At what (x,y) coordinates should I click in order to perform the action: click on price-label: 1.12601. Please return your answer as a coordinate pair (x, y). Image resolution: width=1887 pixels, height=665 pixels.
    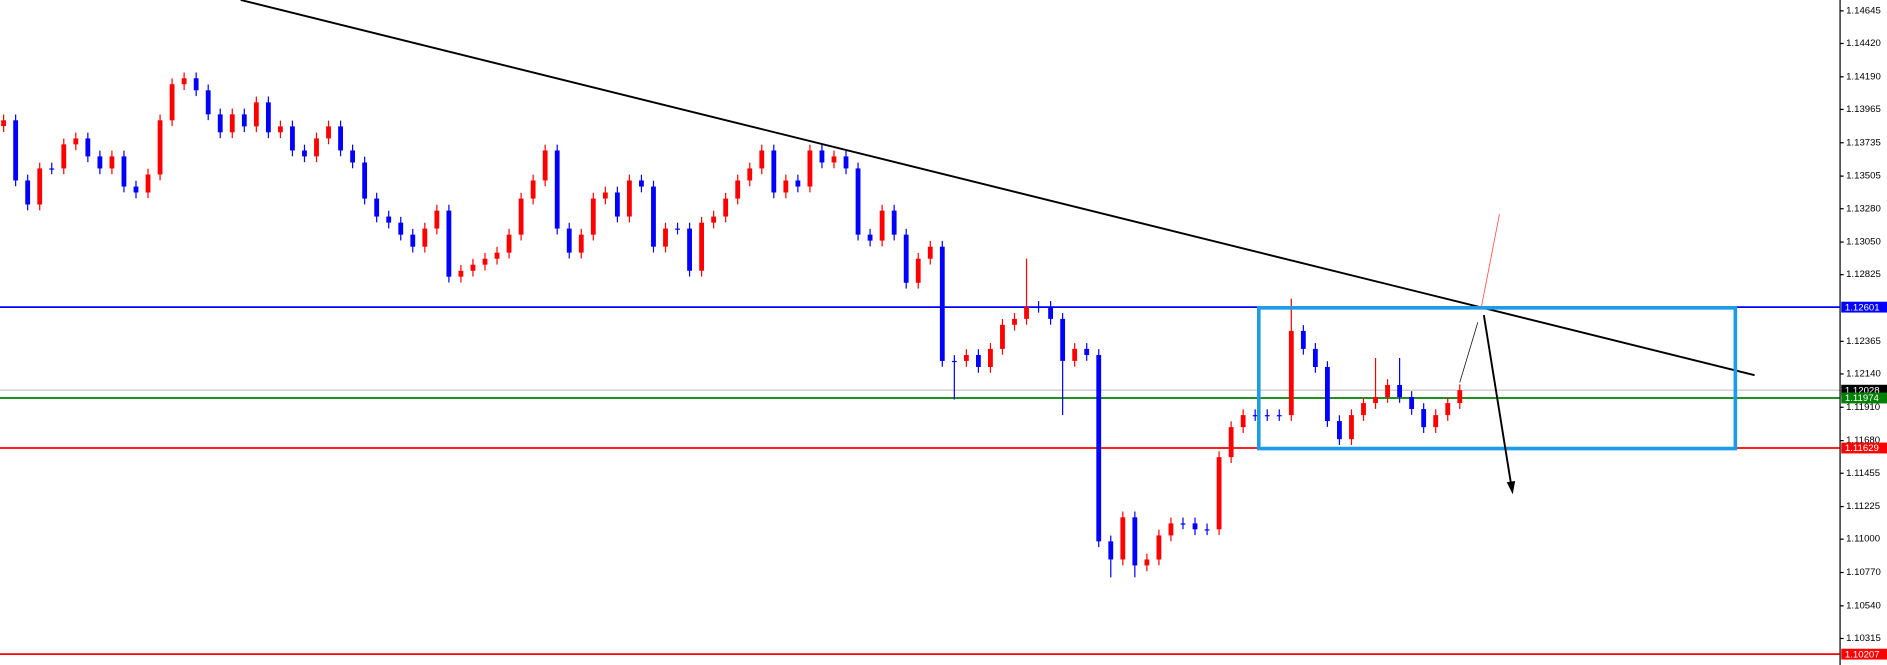
    Looking at the image, I should click on (1862, 307).